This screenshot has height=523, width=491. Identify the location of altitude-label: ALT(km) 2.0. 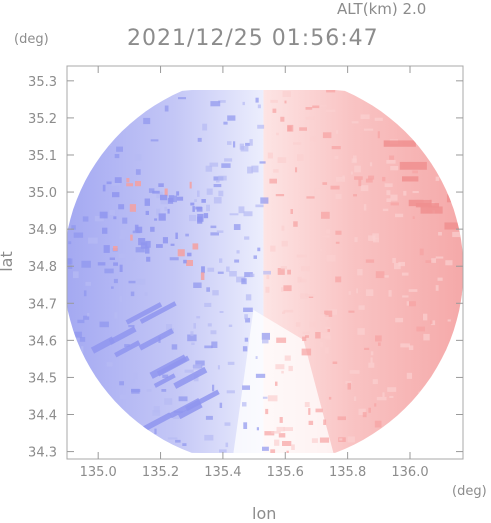
(382, 9).